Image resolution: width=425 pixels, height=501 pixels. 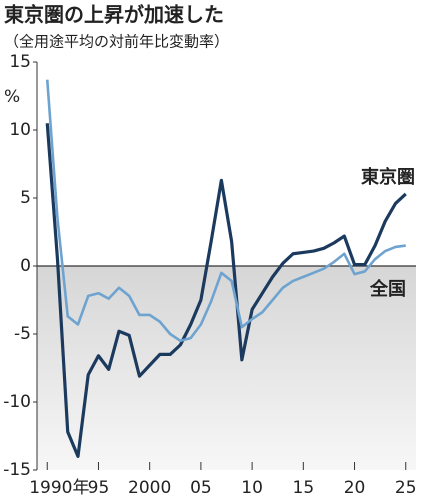 What do you see at coordinates (114, 15) in the screenshot?
I see `chart-title: 東京圏の上昇が加速した` at bounding box center [114, 15].